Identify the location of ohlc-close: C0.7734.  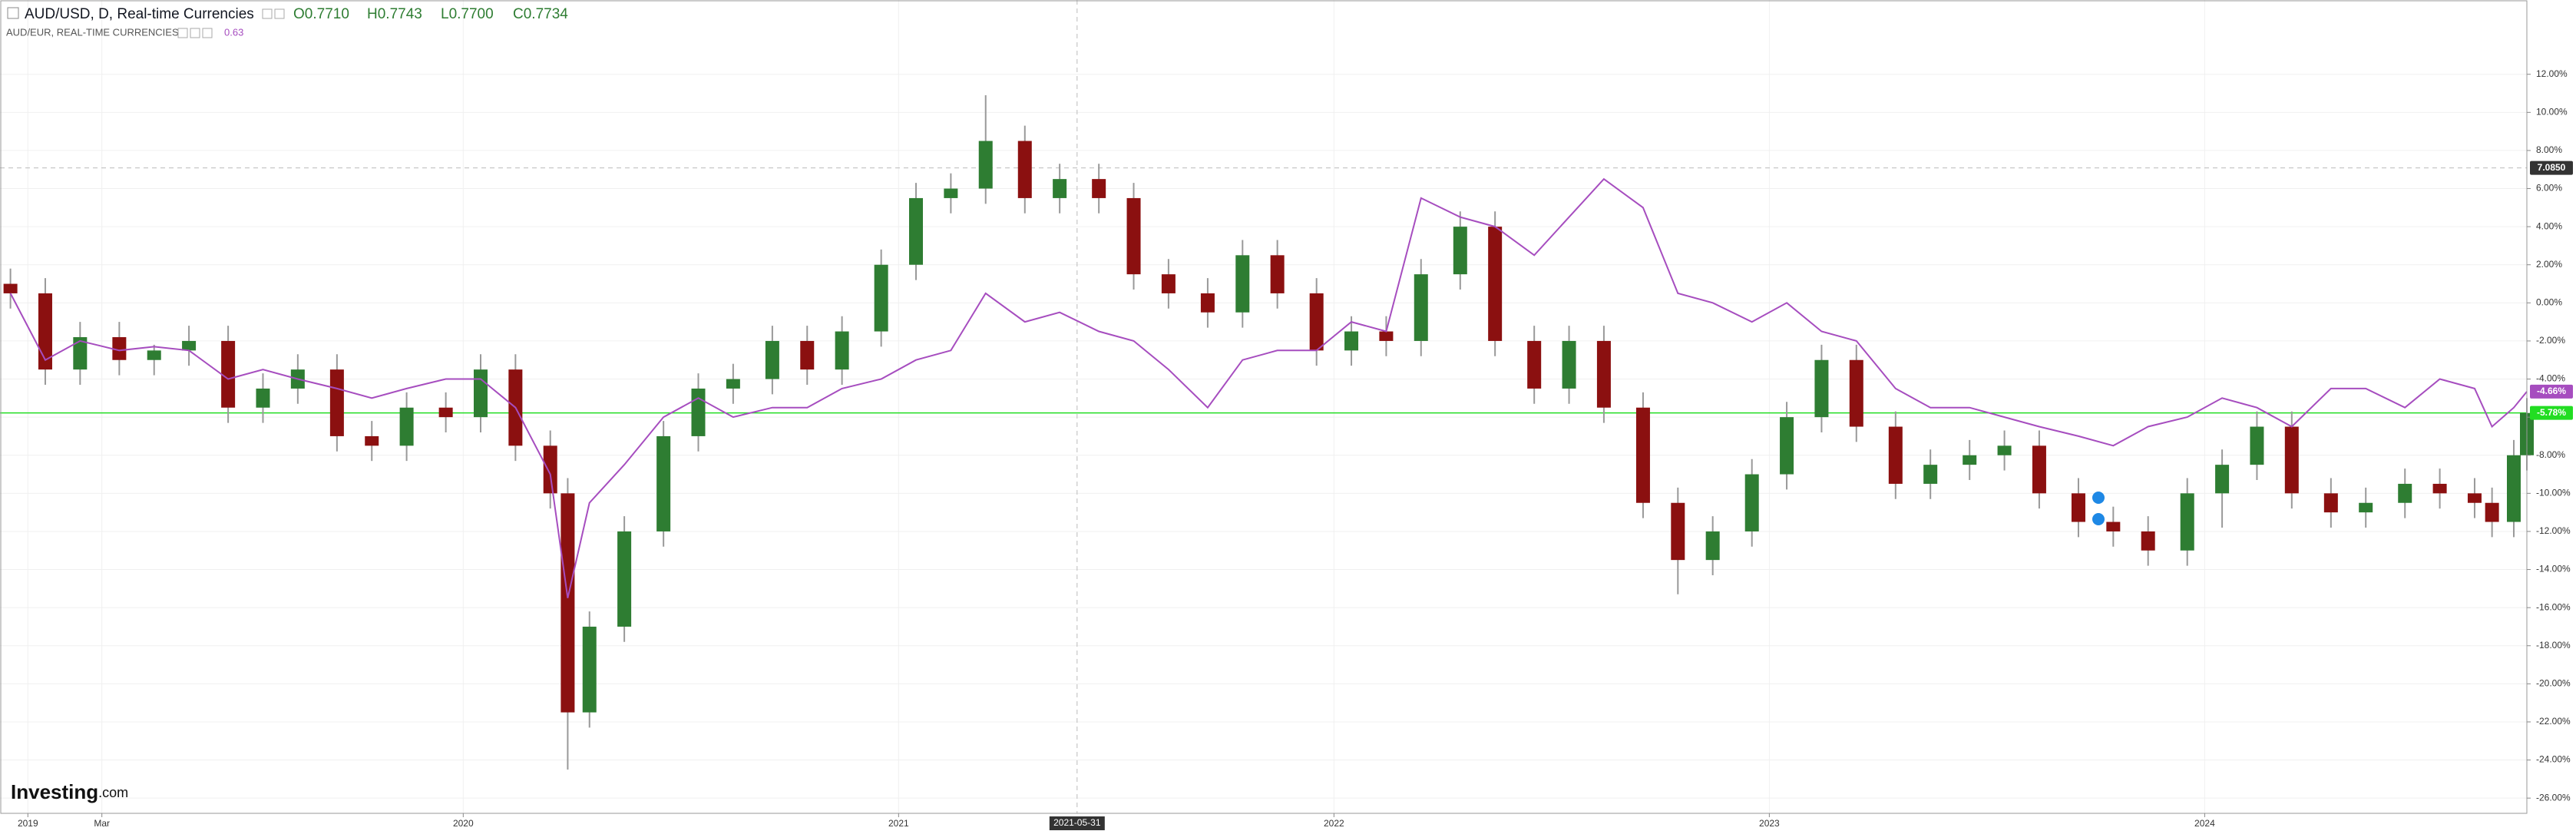
(540, 14).